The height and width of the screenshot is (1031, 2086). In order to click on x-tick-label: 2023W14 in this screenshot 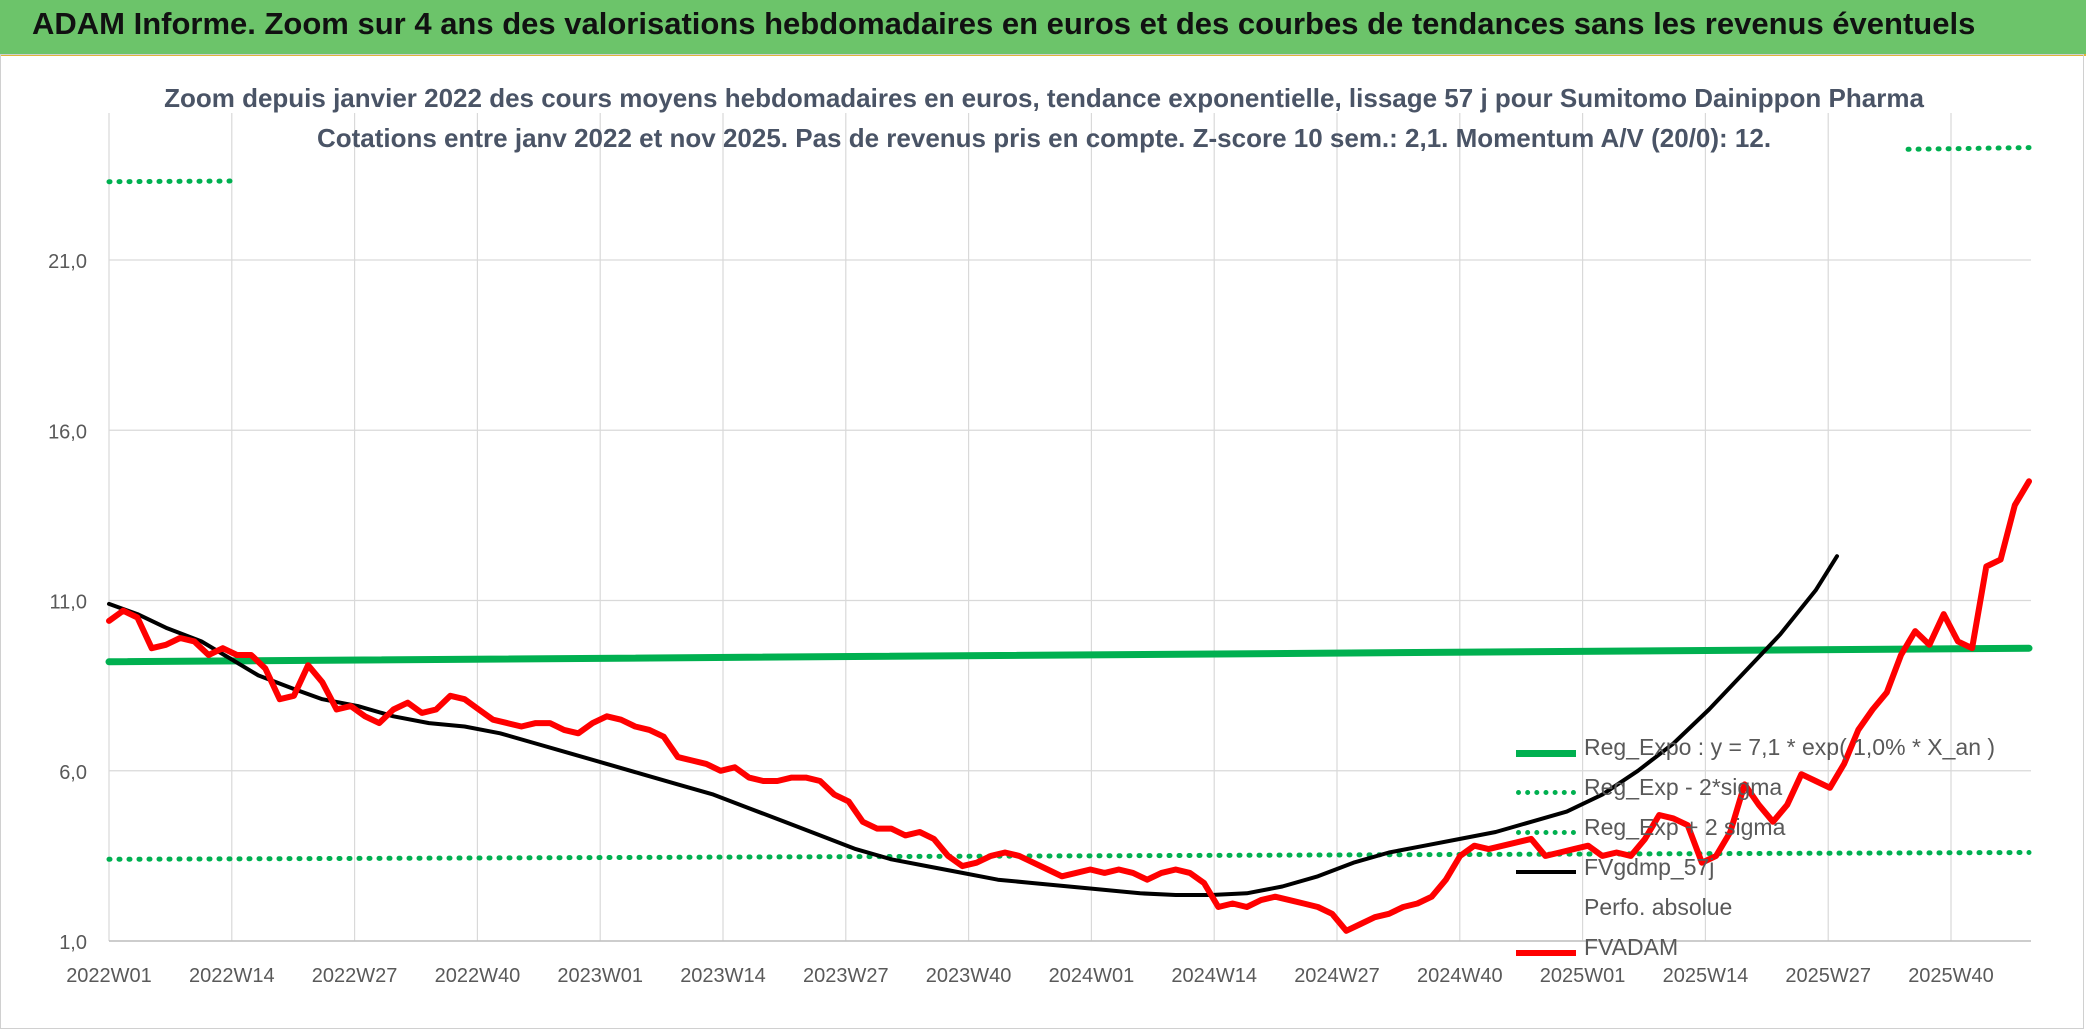, I will do `click(723, 976)`.